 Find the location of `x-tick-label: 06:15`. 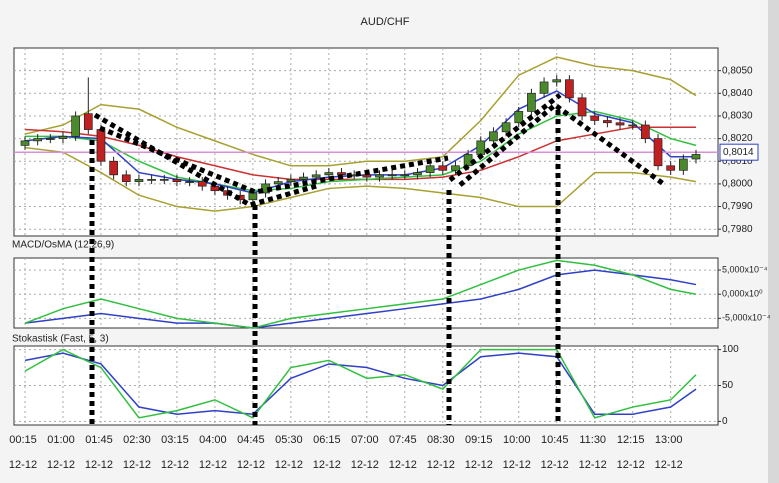

x-tick-label: 06:15 is located at coordinates (327, 440).